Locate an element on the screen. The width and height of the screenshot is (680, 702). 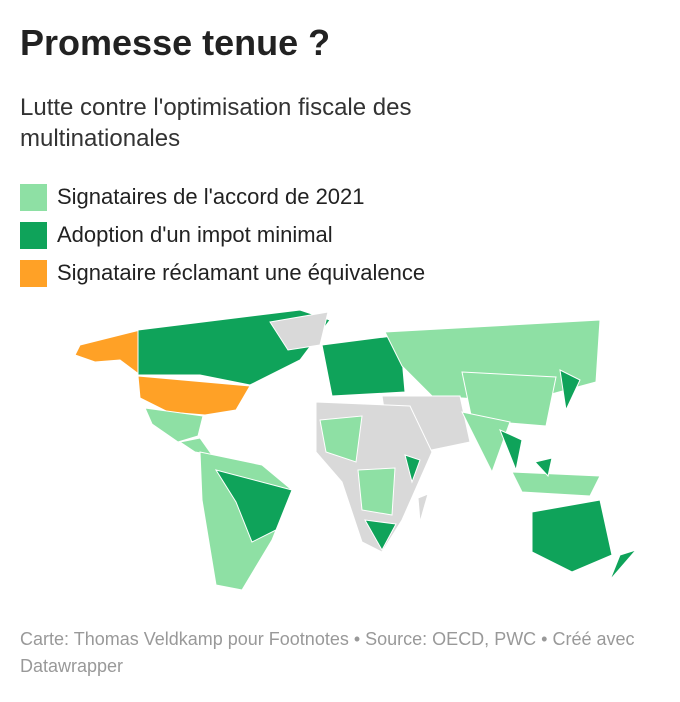
legend-item: Adoption d'un impot minimal is located at coordinates (222, 235).